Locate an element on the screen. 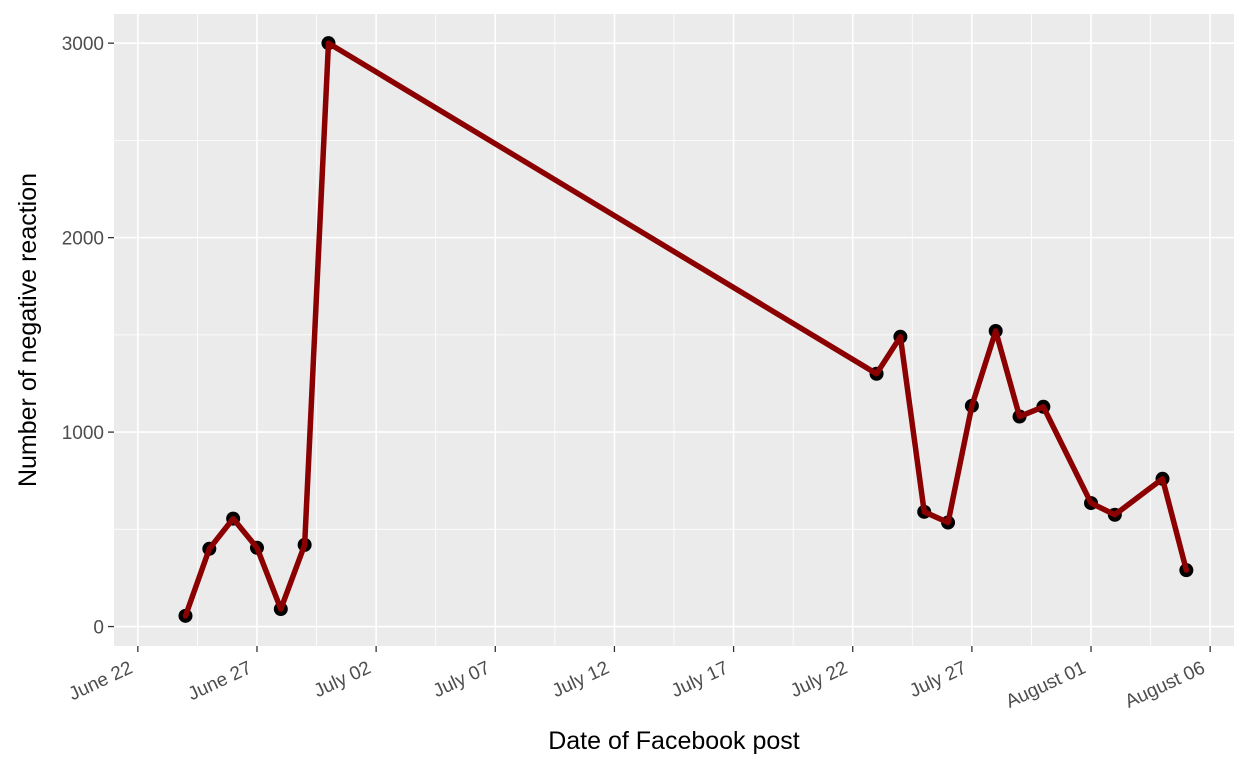 The image size is (1248, 768). x-tick-label: June 22 is located at coordinates (101, 681).